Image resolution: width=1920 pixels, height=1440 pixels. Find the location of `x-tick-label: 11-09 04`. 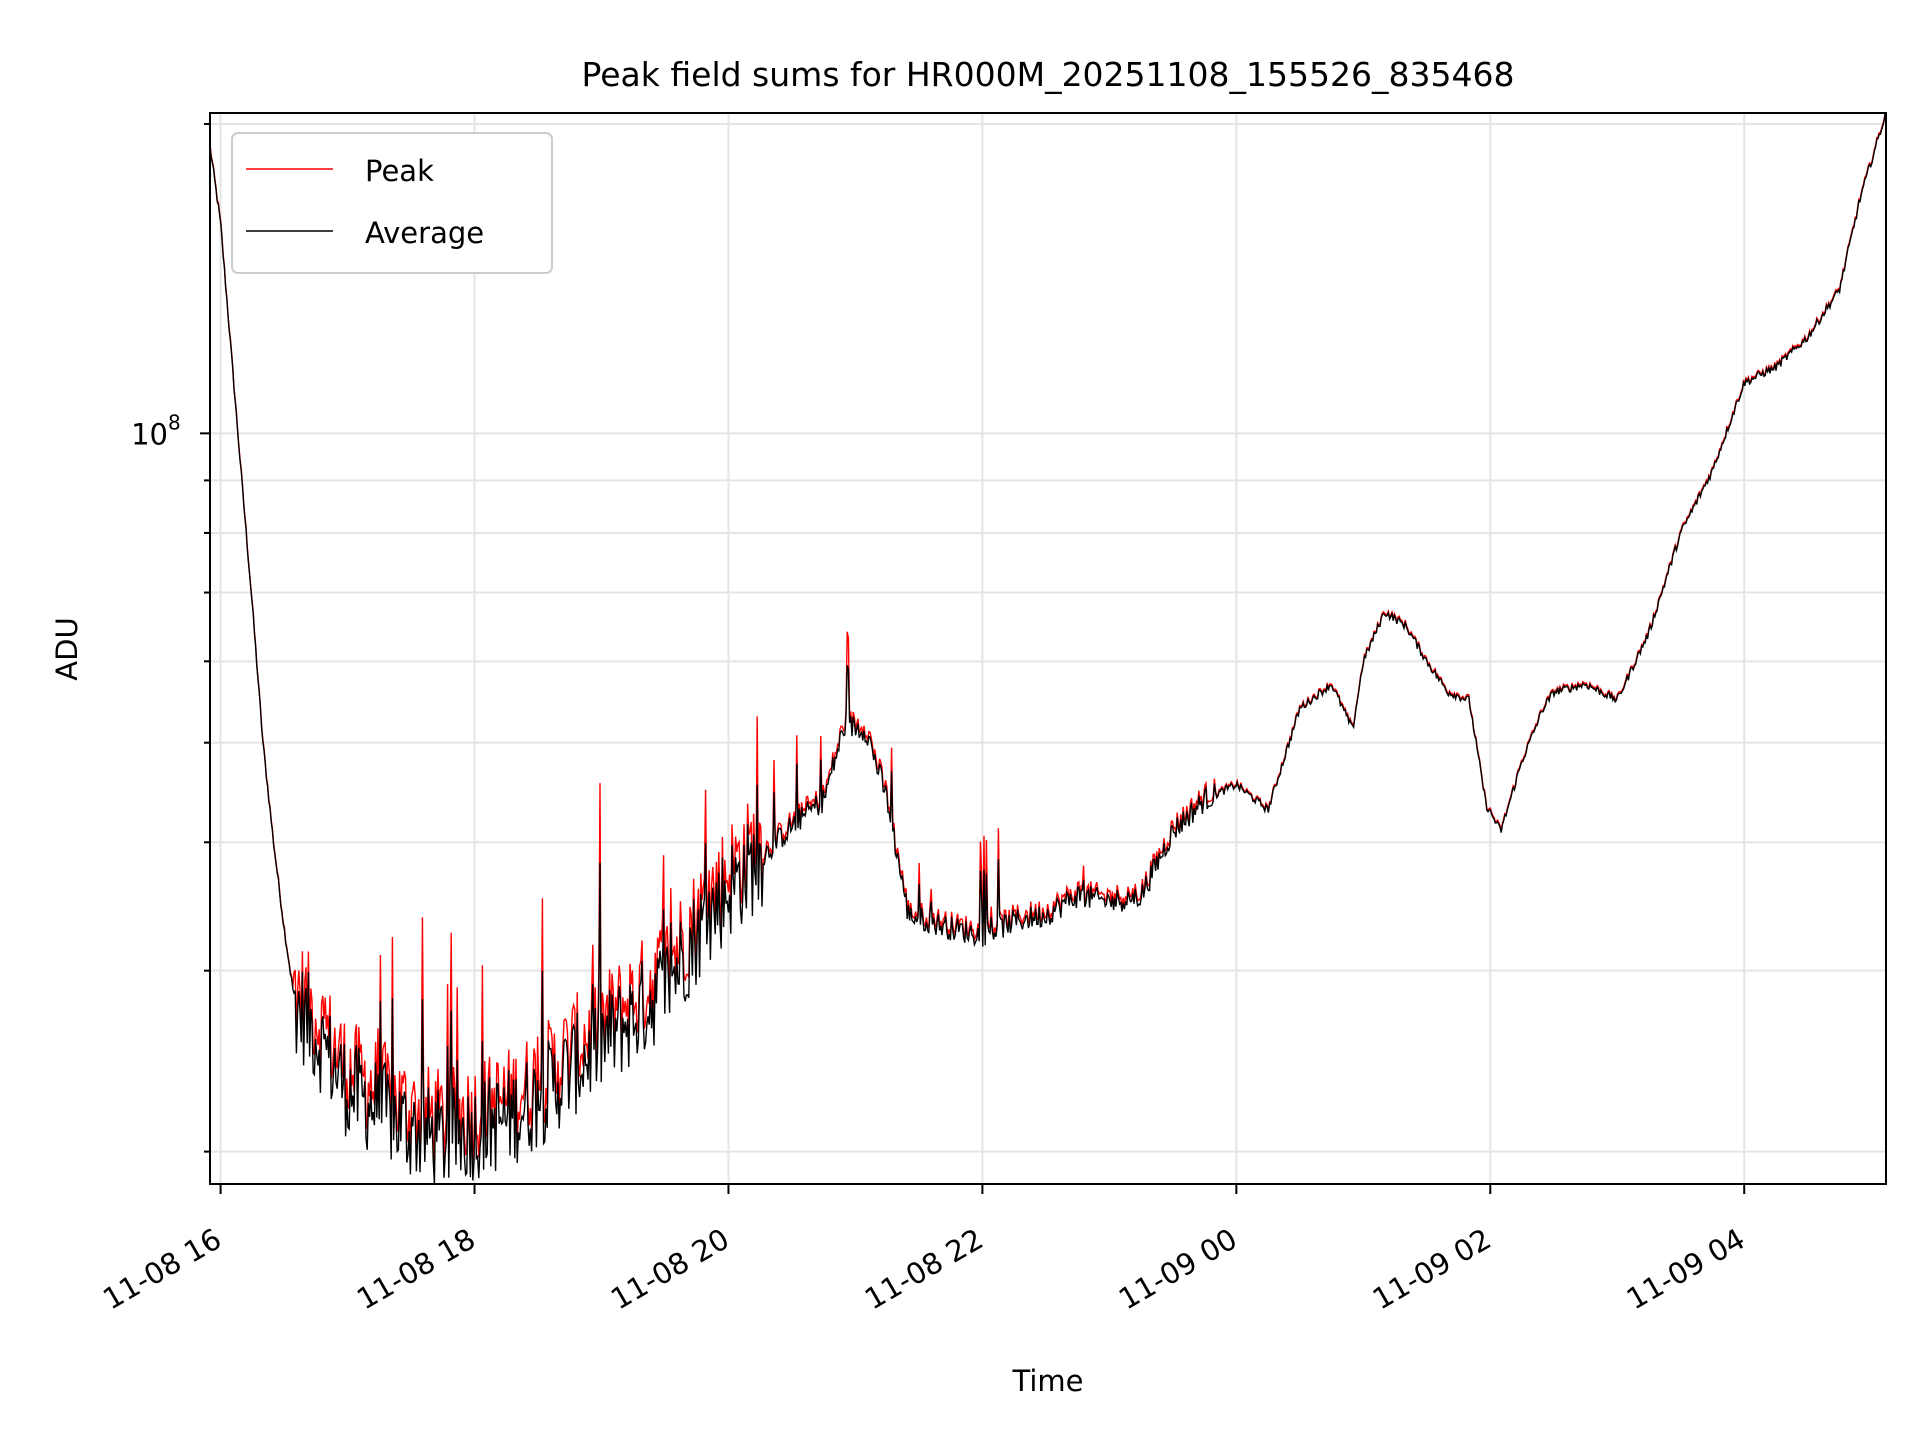

x-tick-label: 11-09 04 is located at coordinates (1686, 1269).